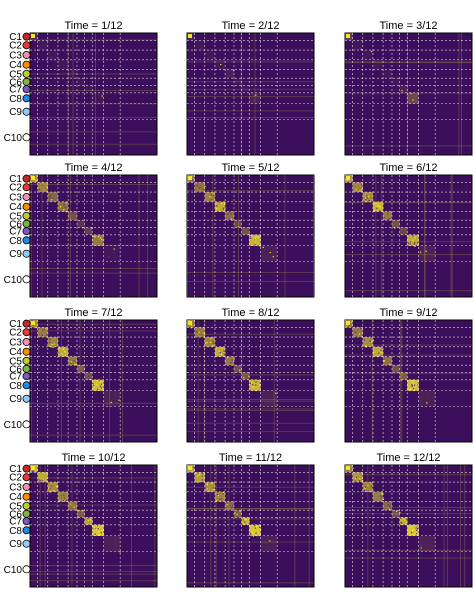 The width and height of the screenshot is (474, 594). Describe the element at coordinates (88, 89) in the screenshot. I see `cluster-block-C7` at that location.